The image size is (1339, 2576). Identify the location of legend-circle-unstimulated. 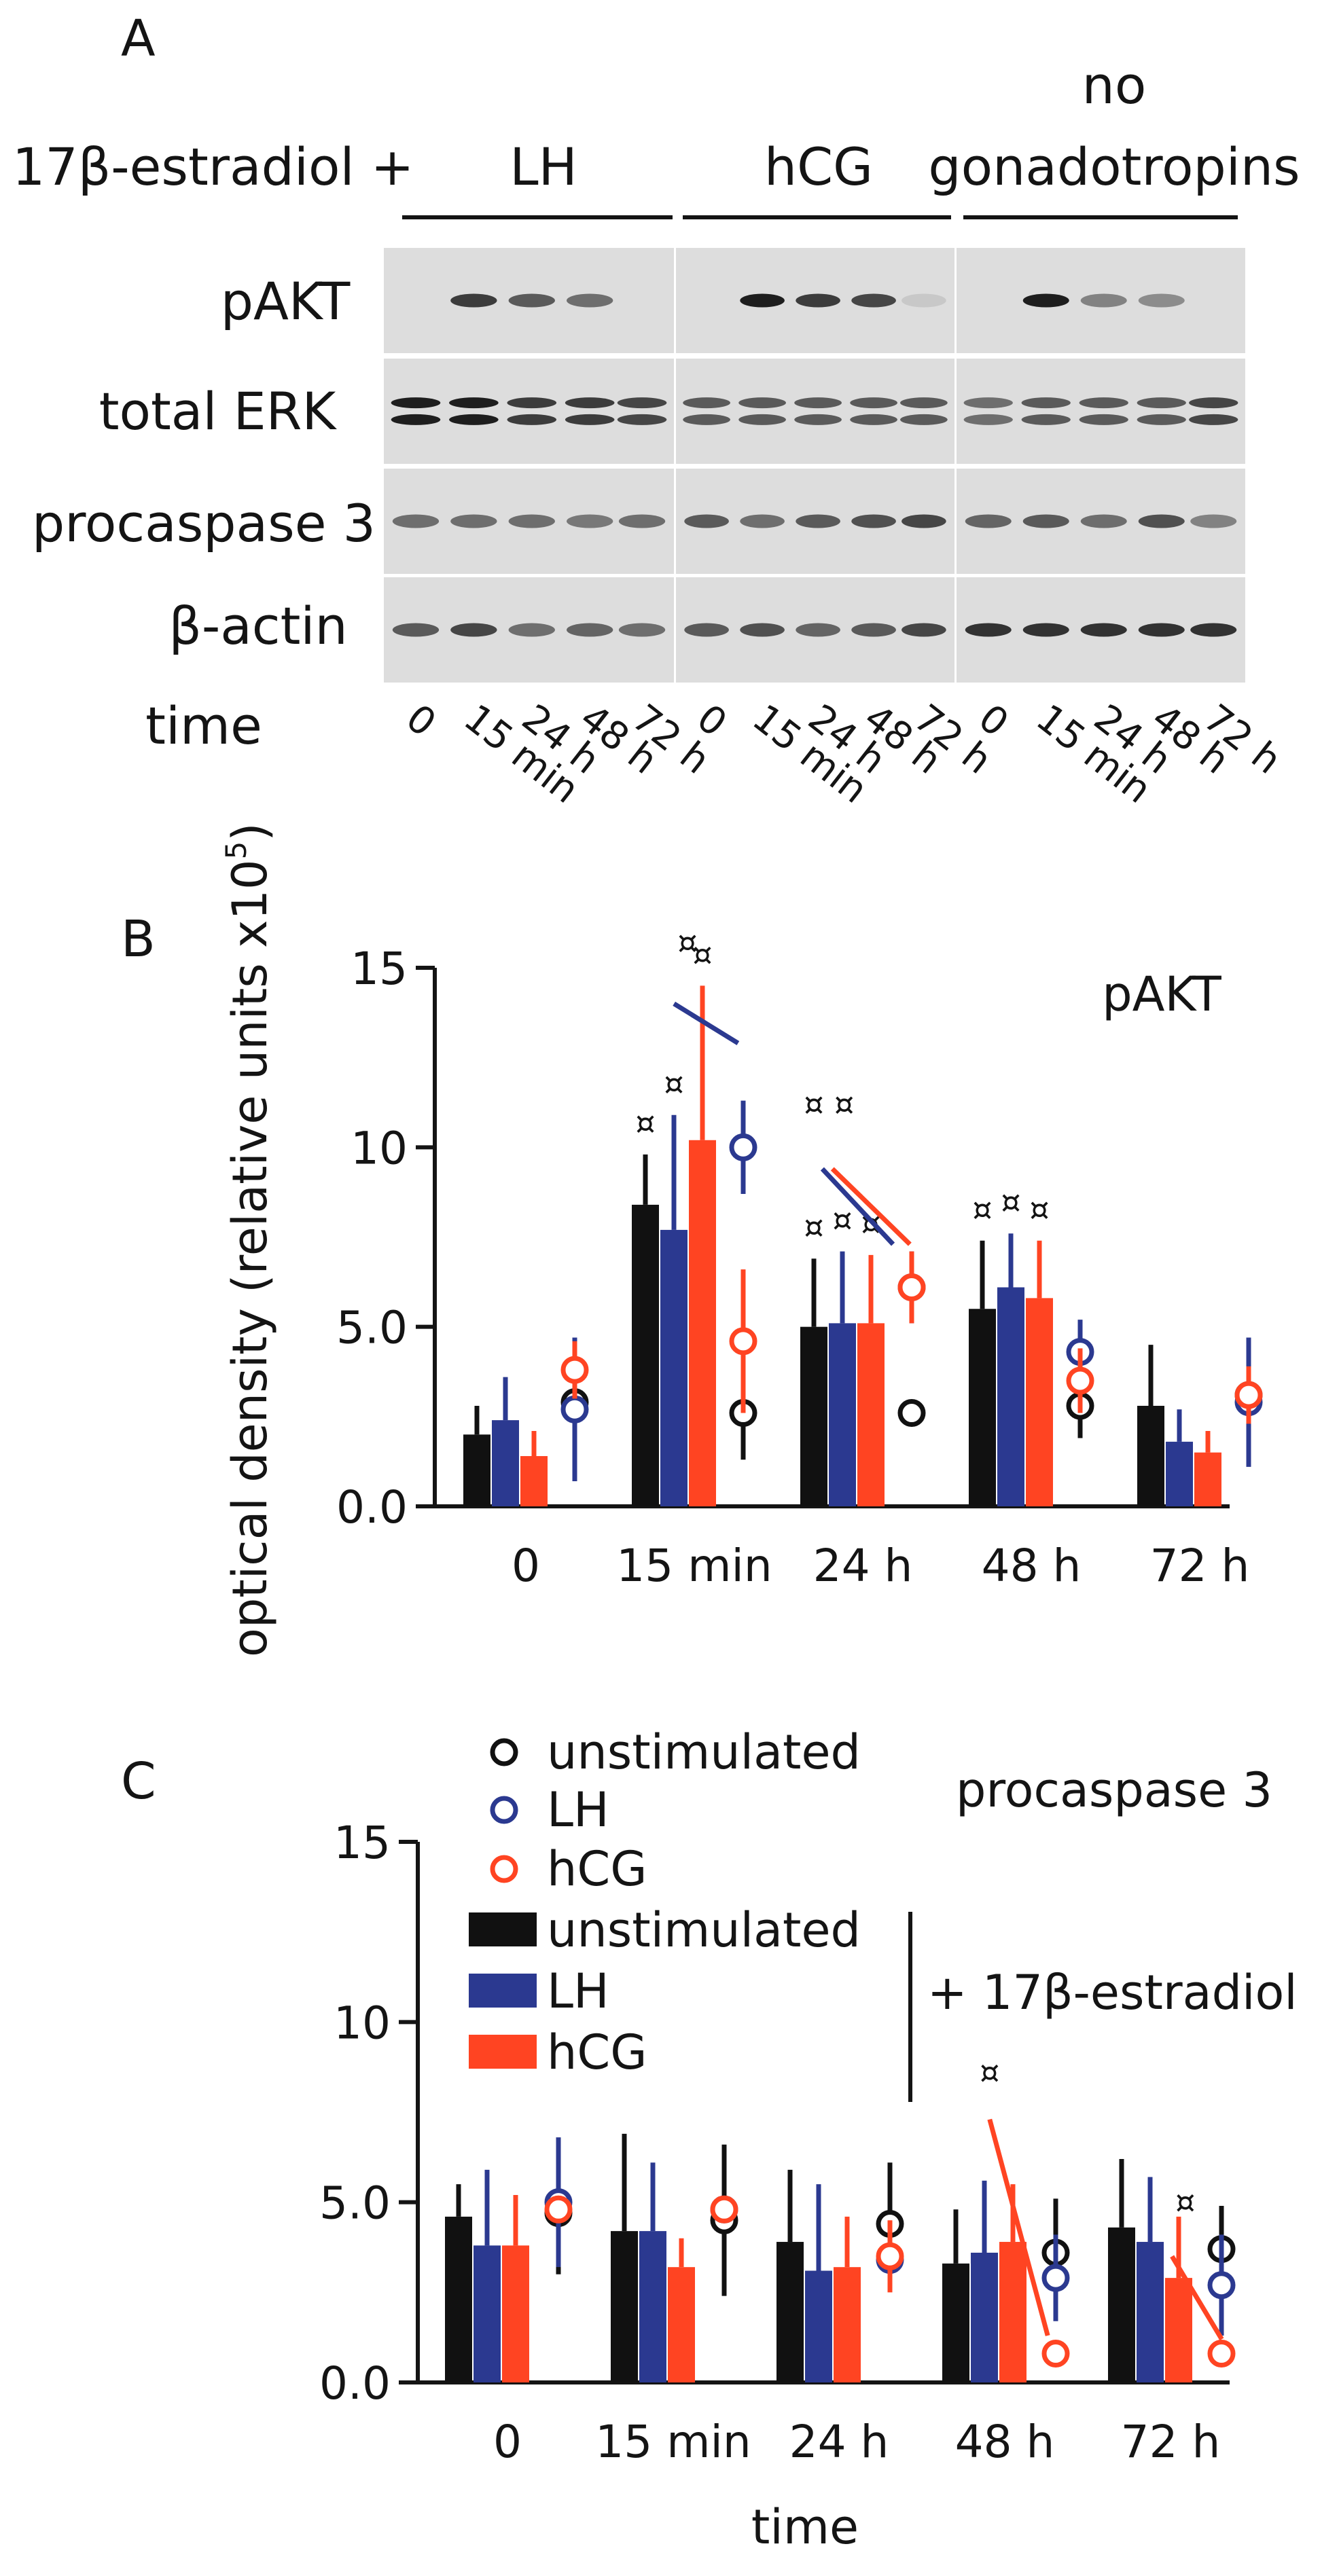
(504, 1752).